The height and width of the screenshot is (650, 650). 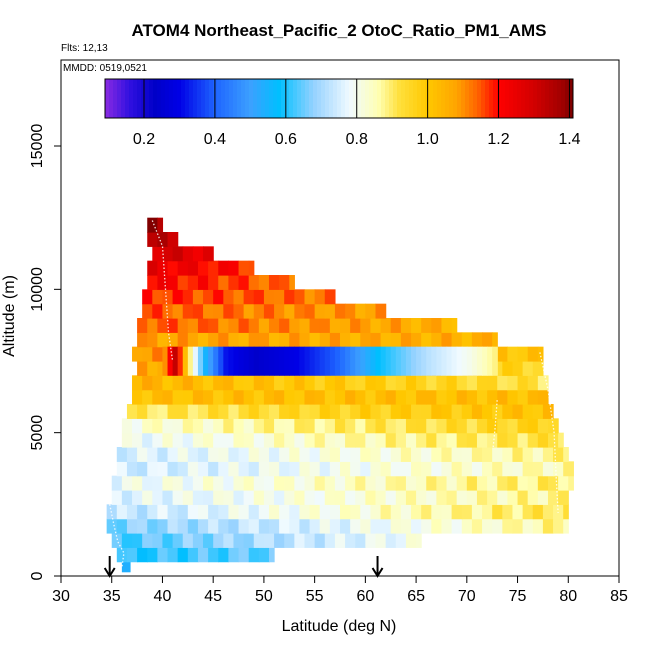 I want to click on colorbar-tick-label: 0.8, so click(x=357, y=139).